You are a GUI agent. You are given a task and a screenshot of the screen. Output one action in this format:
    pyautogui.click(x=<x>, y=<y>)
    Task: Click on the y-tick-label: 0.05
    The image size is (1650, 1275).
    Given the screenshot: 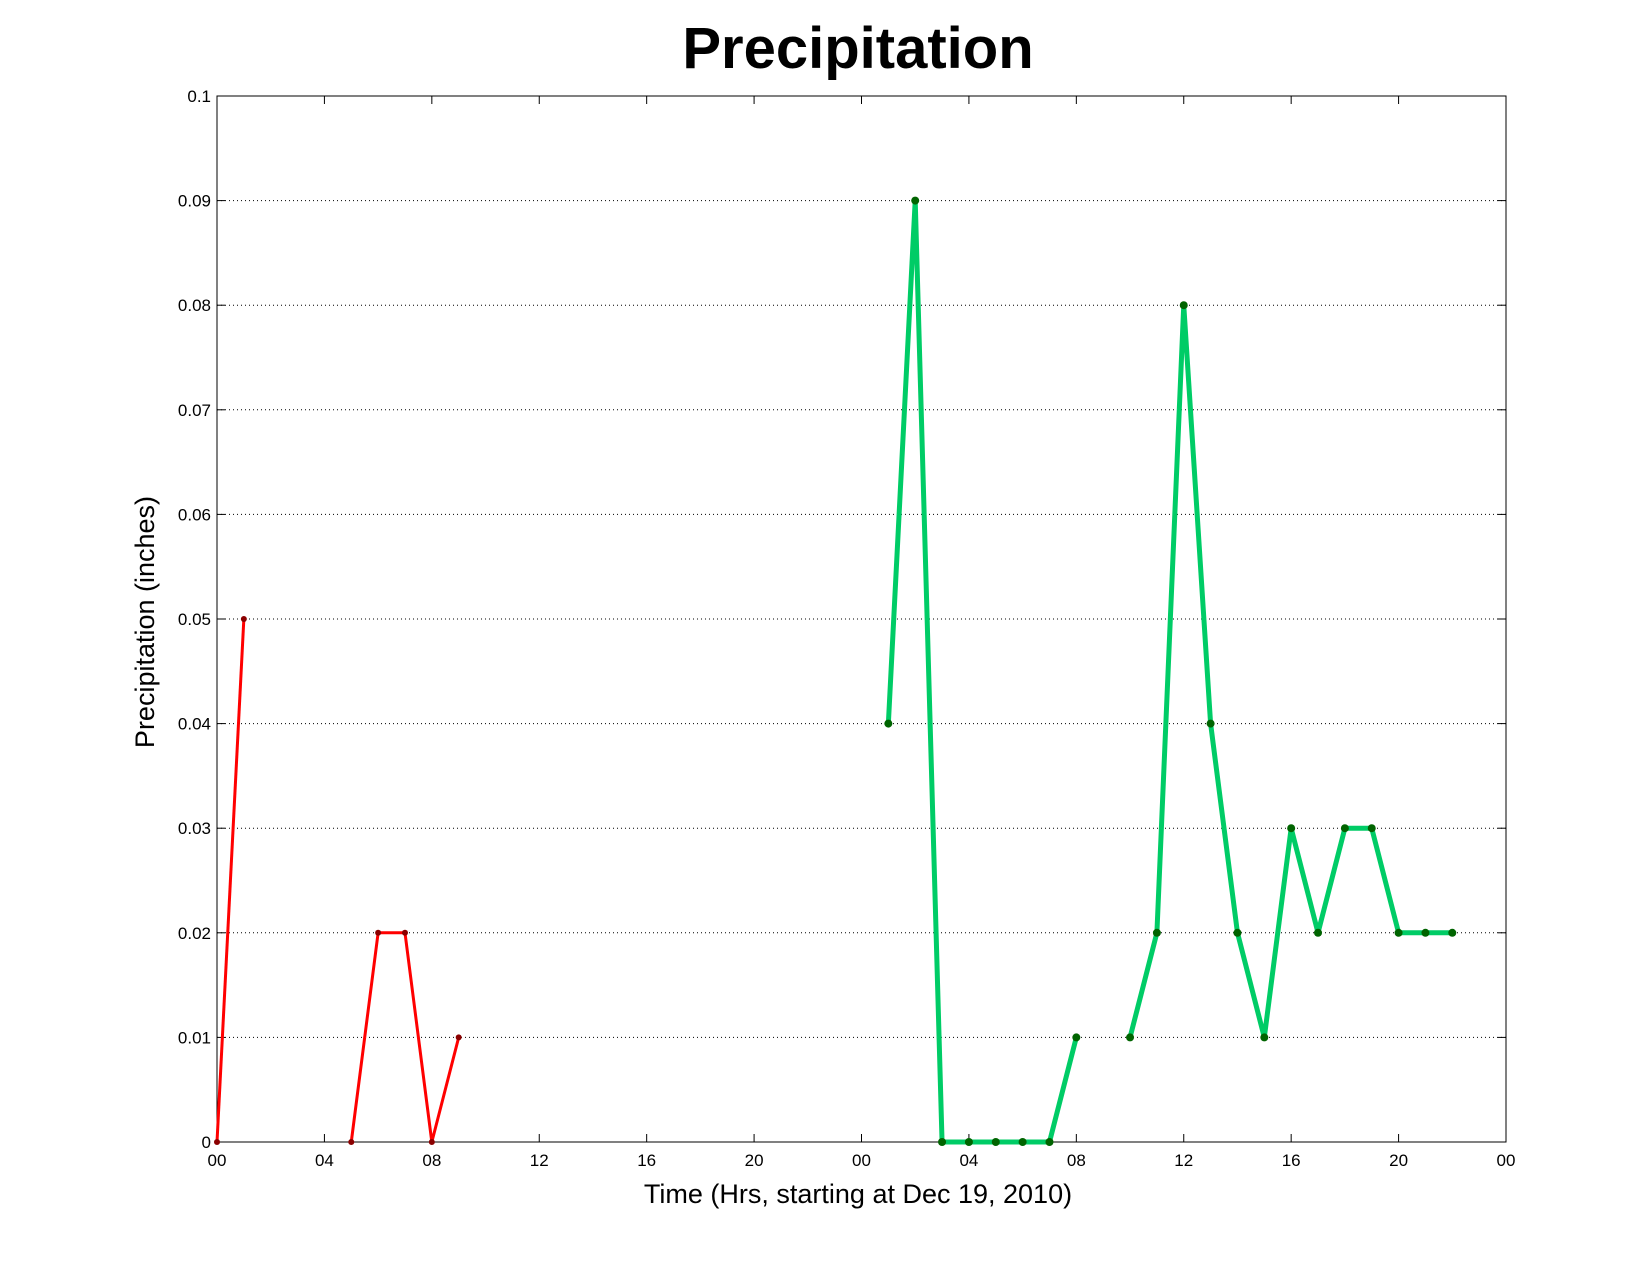 What is the action you would take?
    pyautogui.click(x=194, y=619)
    